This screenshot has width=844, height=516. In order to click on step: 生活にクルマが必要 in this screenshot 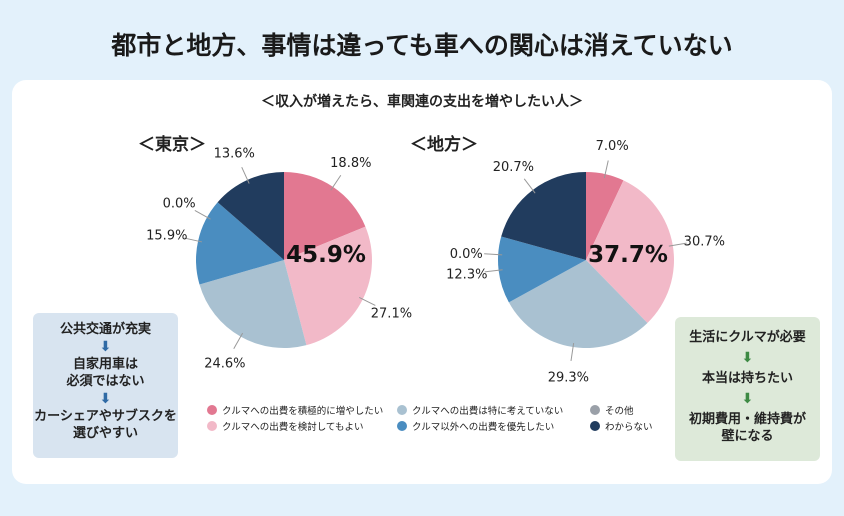, I will do `click(747, 337)`.